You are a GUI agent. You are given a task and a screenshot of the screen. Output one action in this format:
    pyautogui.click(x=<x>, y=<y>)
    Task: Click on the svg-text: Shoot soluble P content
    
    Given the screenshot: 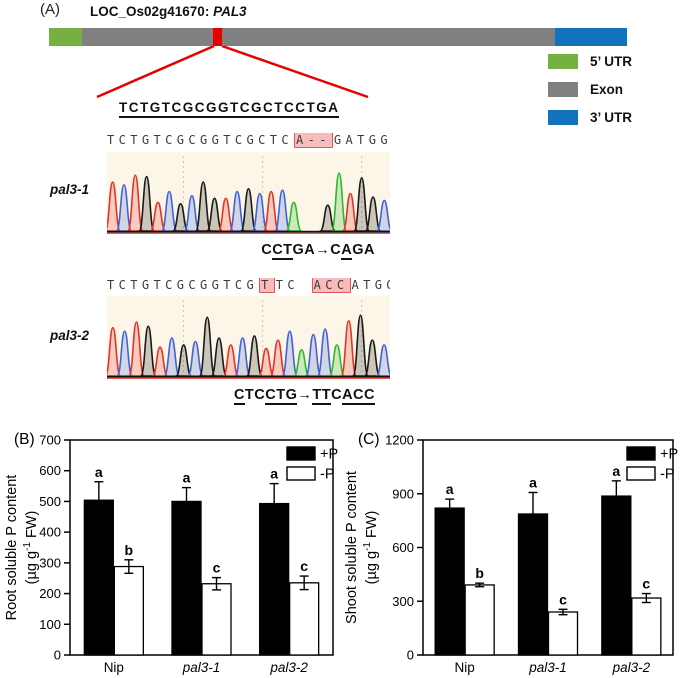 What is the action you would take?
    pyautogui.click(x=352, y=547)
    